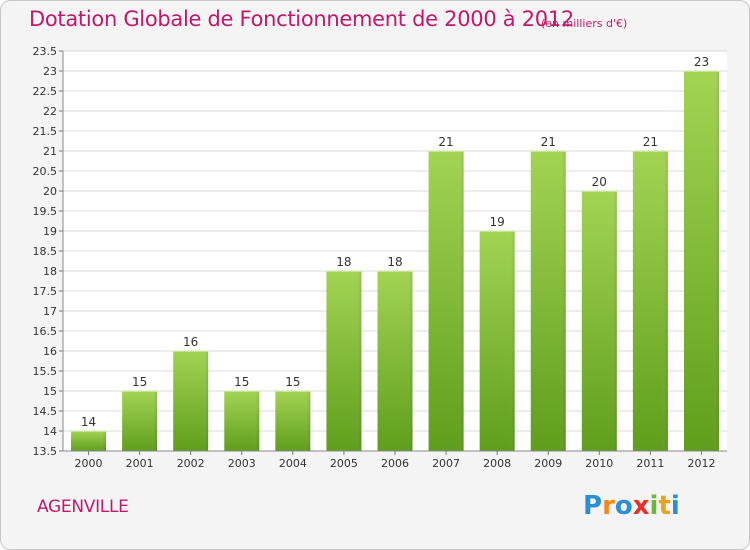 The height and width of the screenshot is (550, 750). I want to click on y-tick-label: 18, so click(50, 271).